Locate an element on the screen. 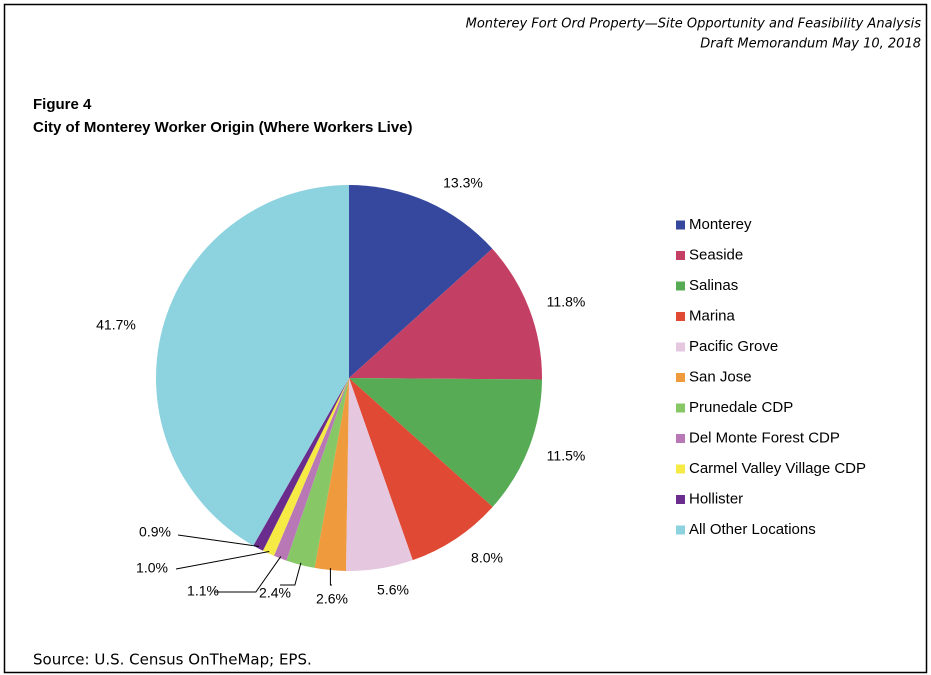  legend-label: All Other Locations is located at coordinates (752, 529).